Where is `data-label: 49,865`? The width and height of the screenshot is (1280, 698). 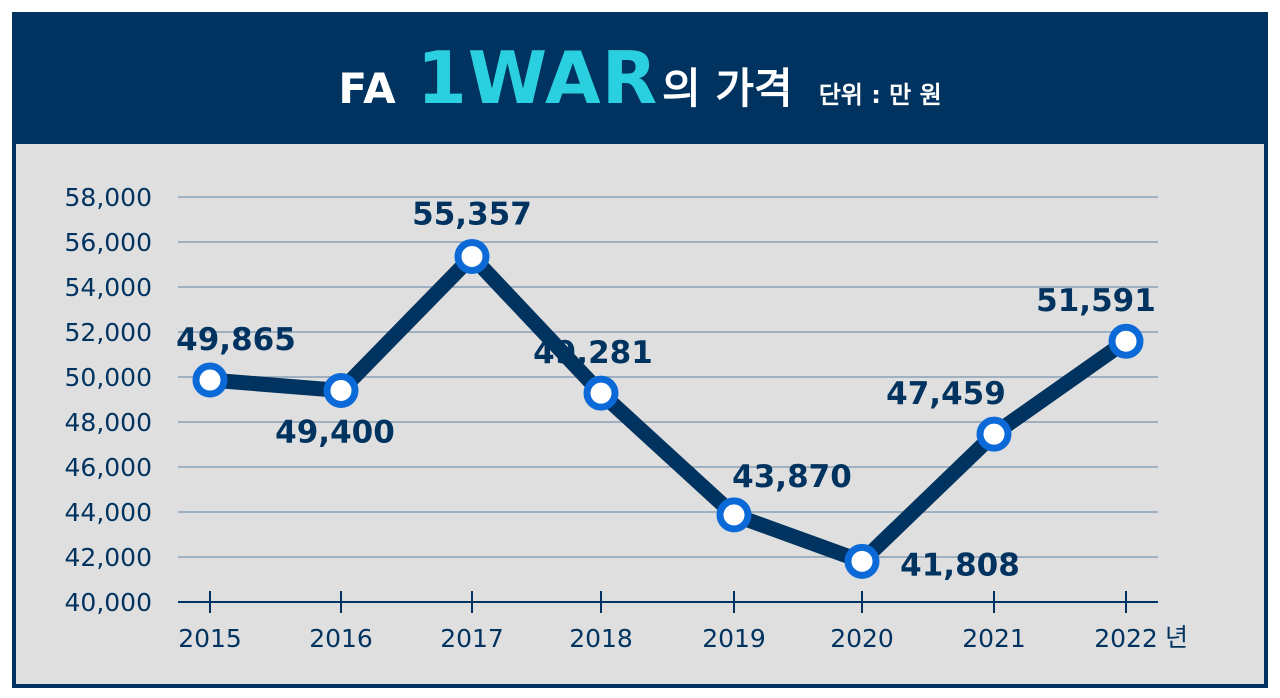
data-label: 49,865 is located at coordinates (236, 340).